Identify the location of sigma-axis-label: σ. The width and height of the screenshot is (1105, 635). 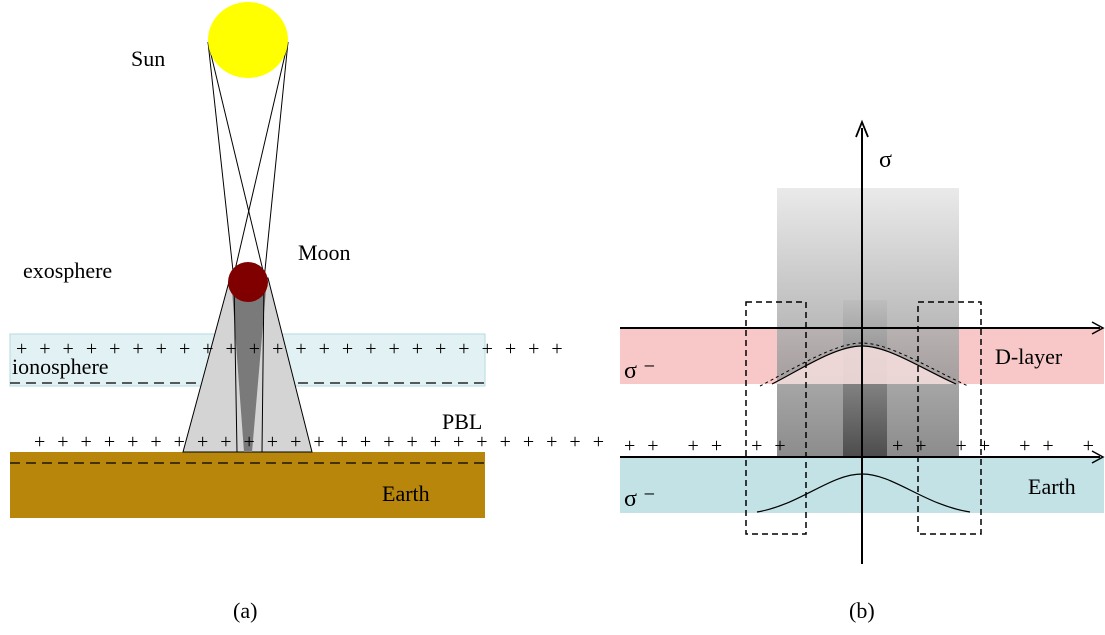
(885, 160).